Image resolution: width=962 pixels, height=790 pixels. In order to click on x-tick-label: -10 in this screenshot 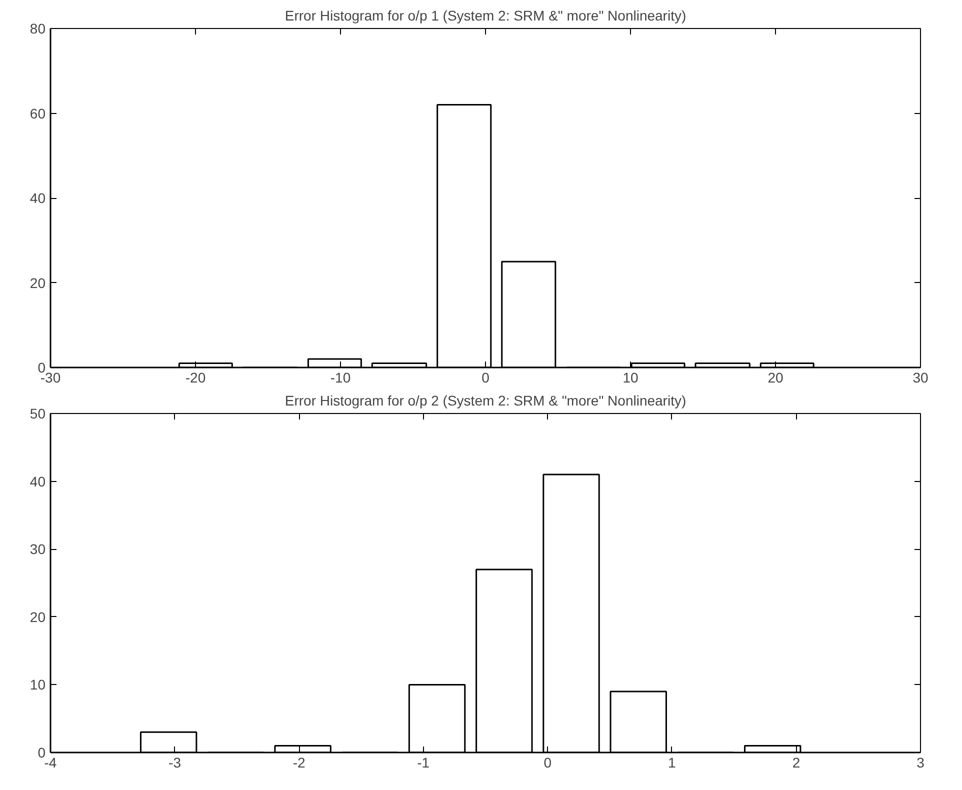, I will do `click(340, 378)`.